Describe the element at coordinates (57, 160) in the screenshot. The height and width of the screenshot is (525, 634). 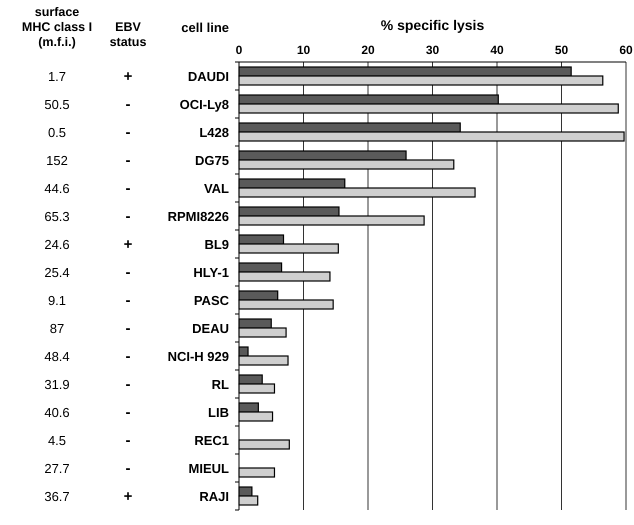
I see `text: 152` at that location.